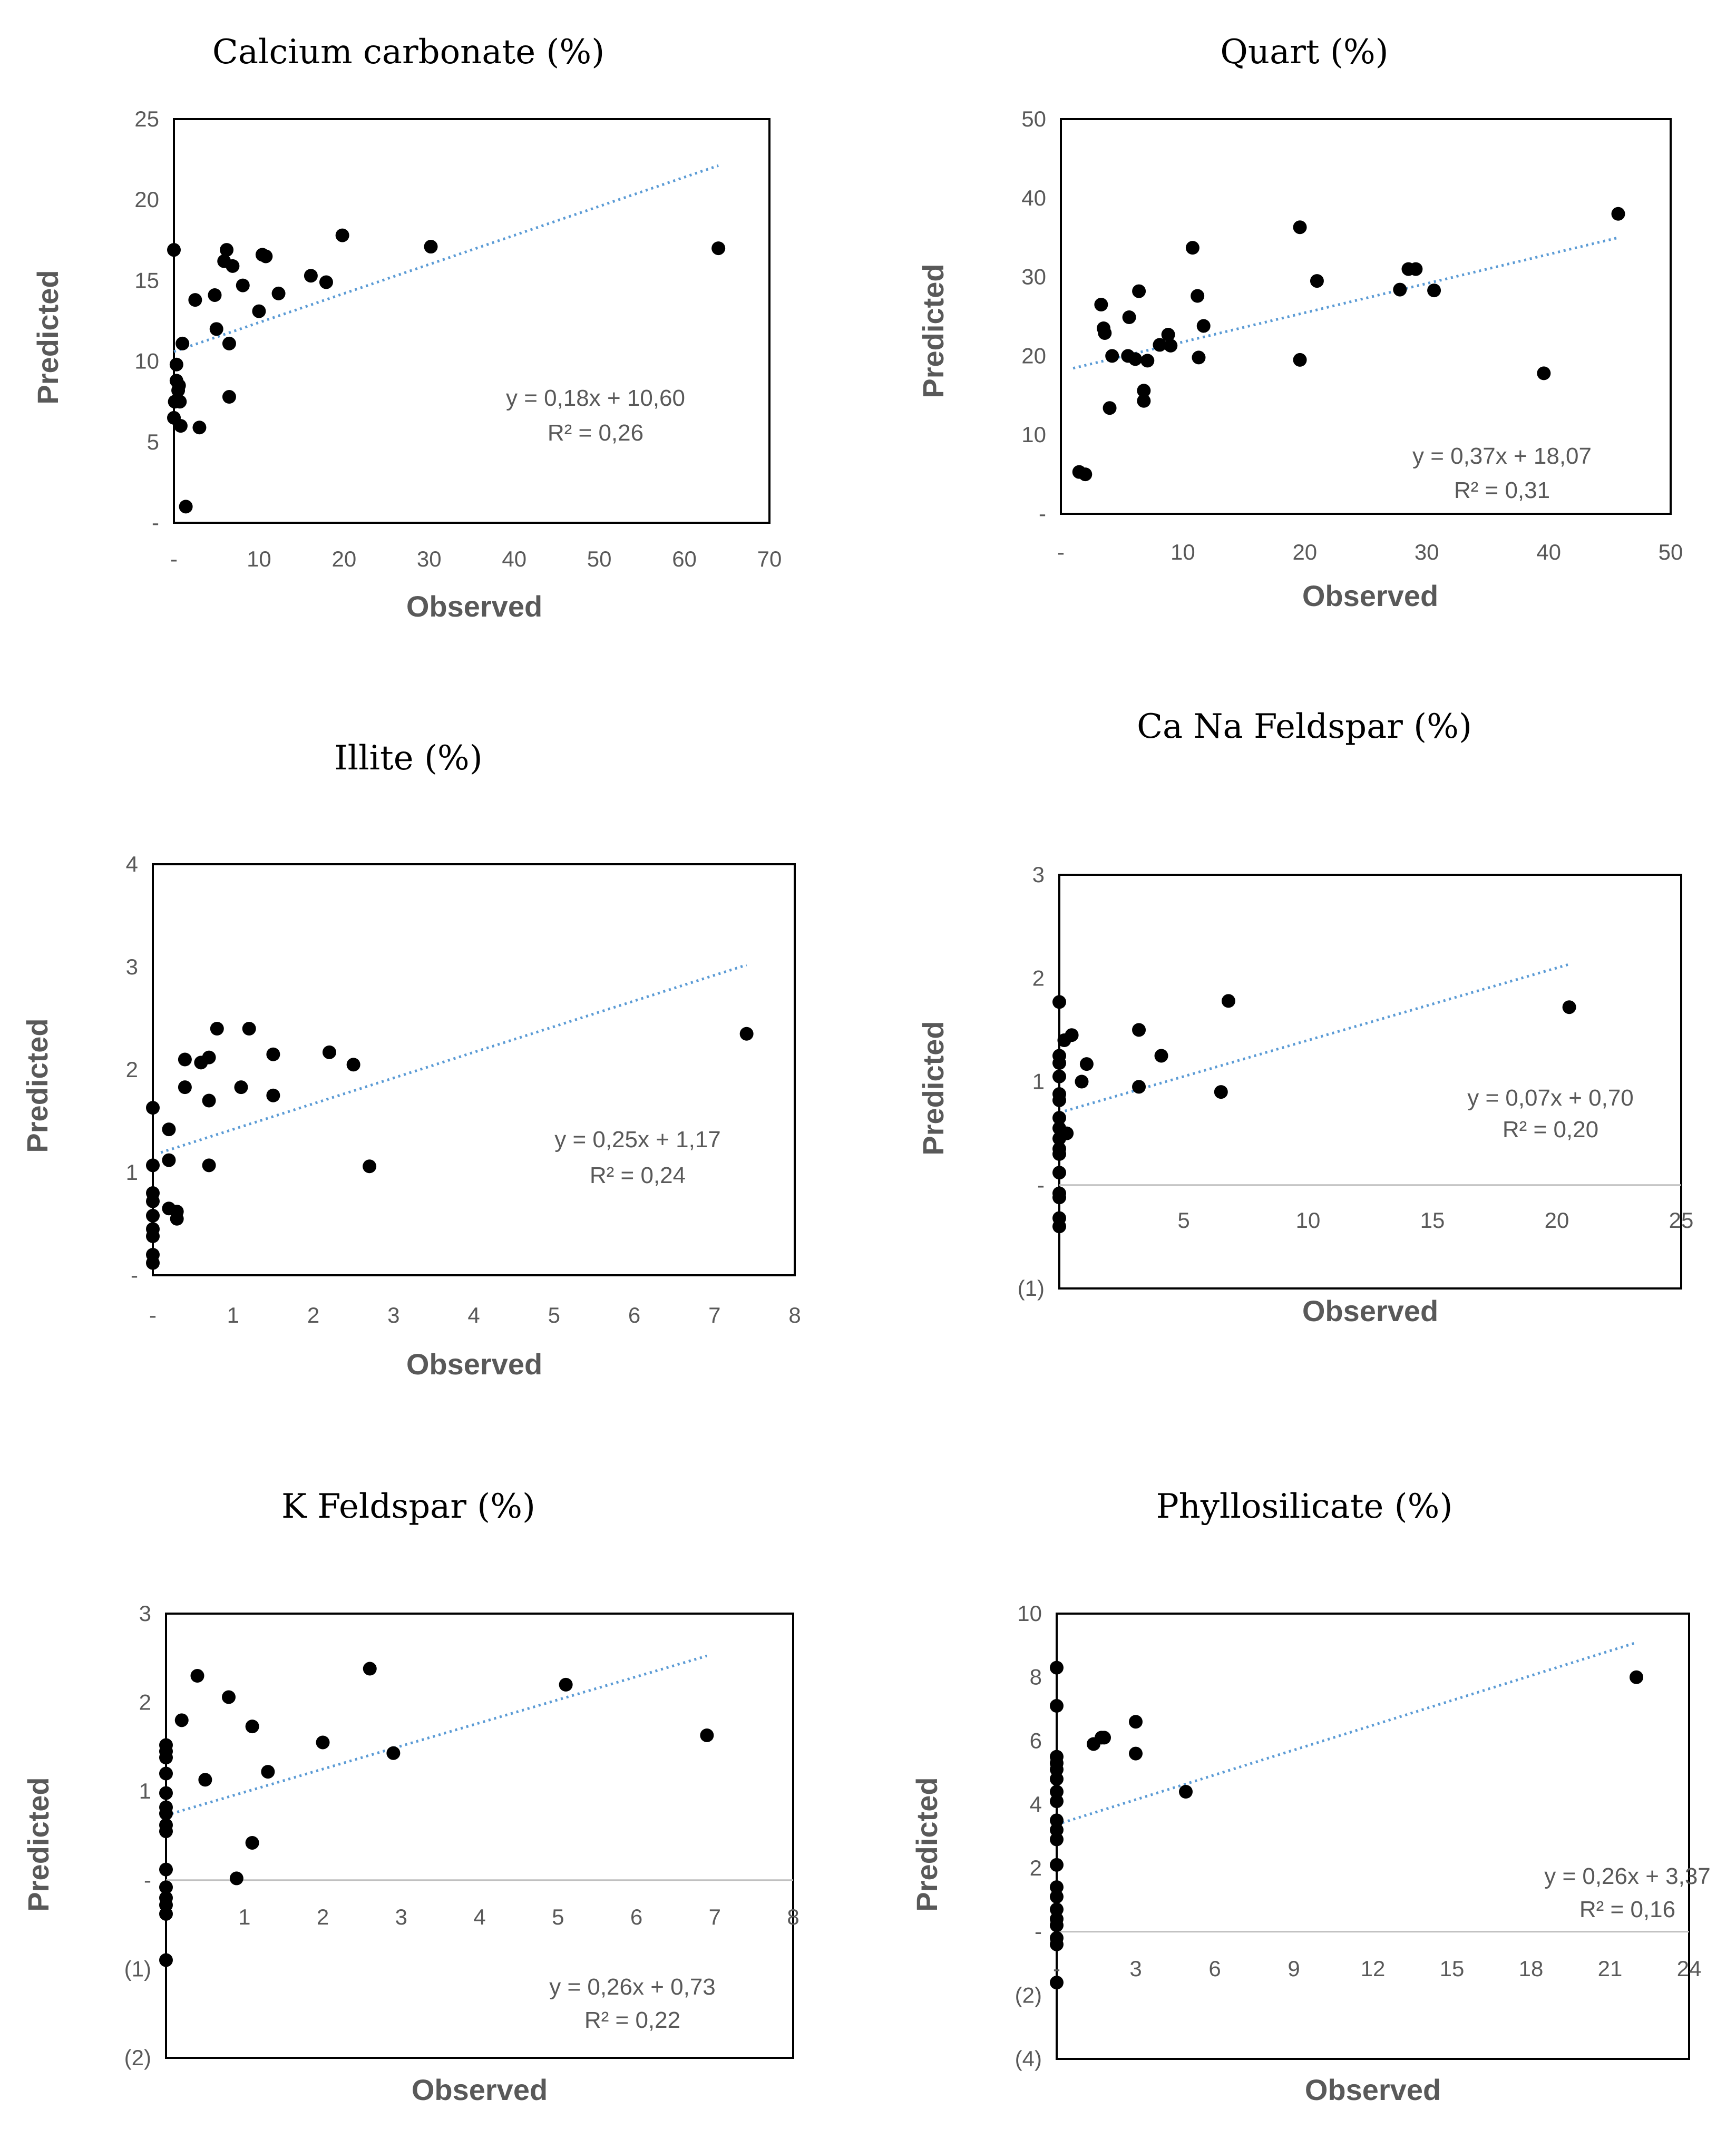 The width and height of the screenshot is (1736, 2139). What do you see at coordinates (1033, 197) in the screenshot?
I see `chart-2-y-tick-label: 40` at bounding box center [1033, 197].